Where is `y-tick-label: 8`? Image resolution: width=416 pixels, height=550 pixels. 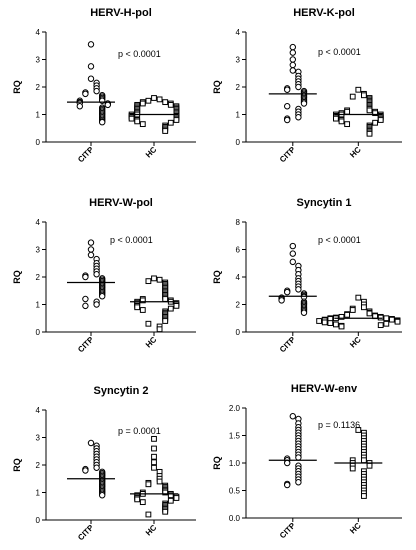
y-tick-label: 8 is located at coordinates (238, 222).